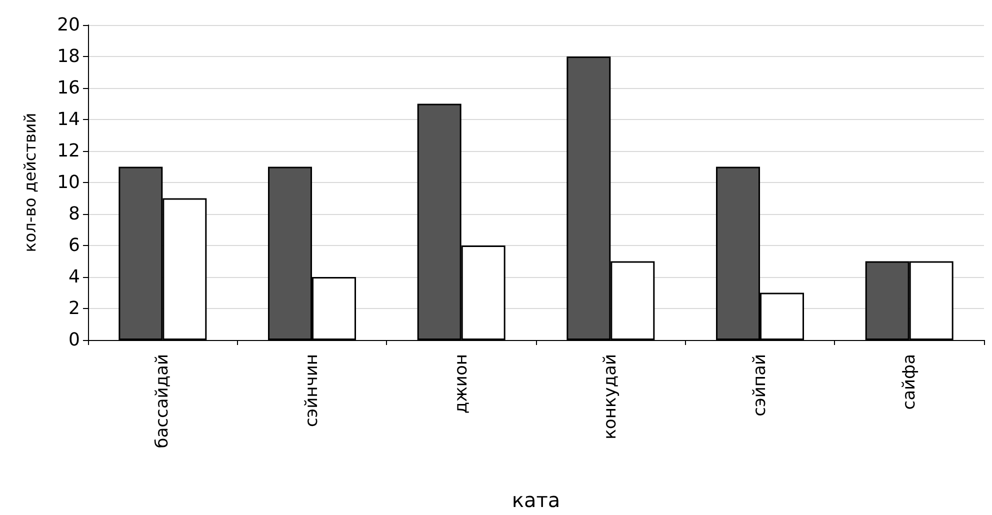  Describe the element at coordinates (68, 25) in the screenshot. I see `y-tick-label: 20` at that location.